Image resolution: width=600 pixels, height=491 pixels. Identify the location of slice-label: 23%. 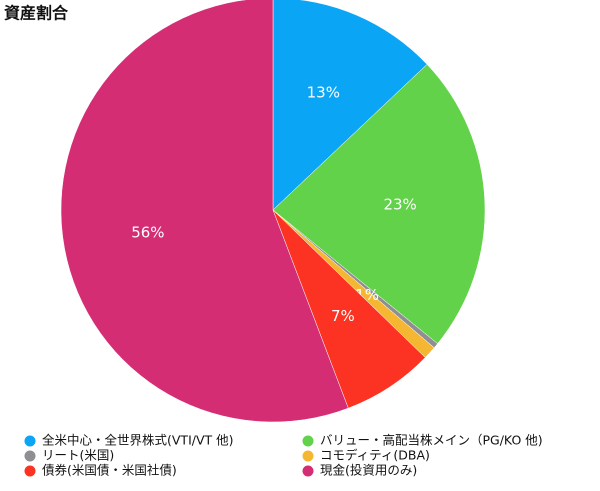
(399, 205).